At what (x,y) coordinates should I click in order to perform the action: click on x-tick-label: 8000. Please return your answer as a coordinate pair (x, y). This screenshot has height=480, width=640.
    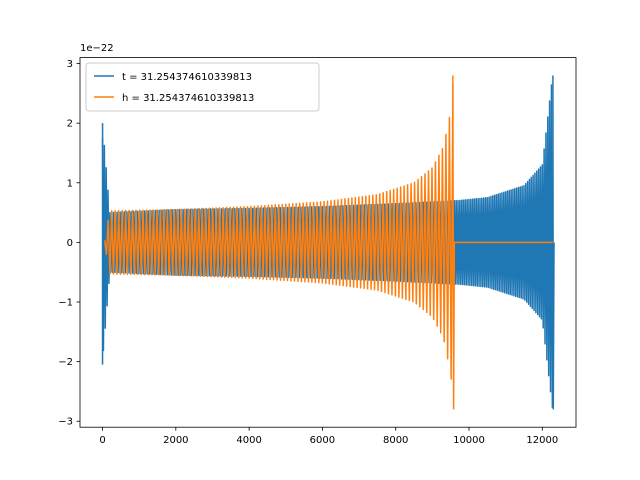
    Looking at the image, I should click on (395, 440).